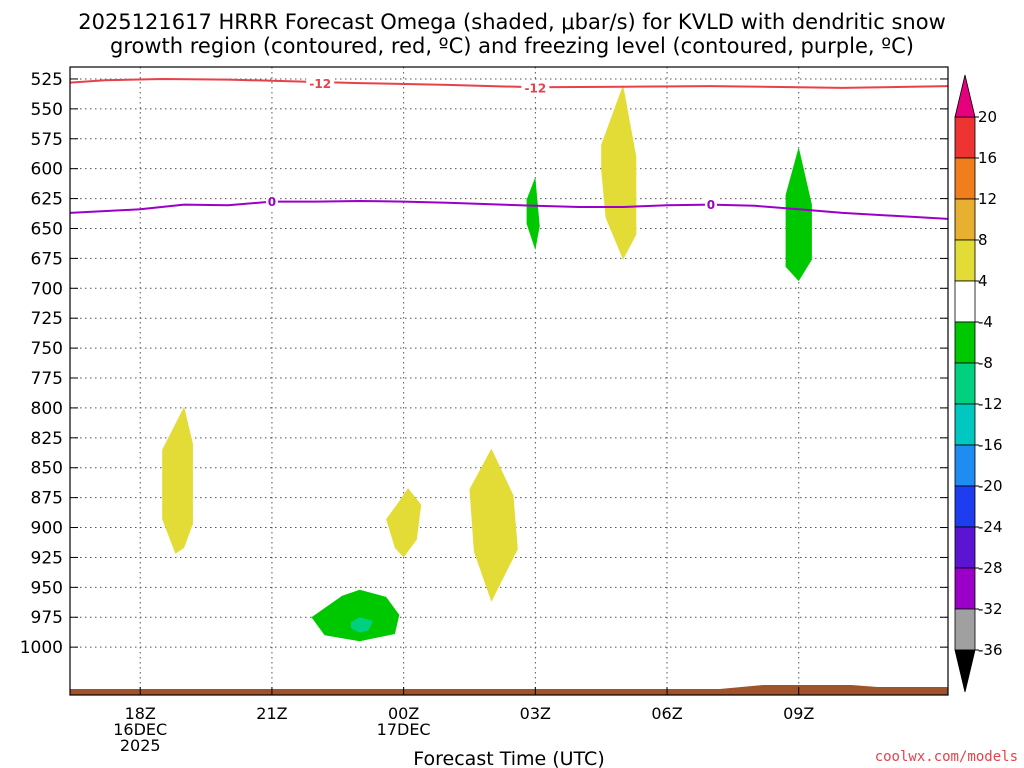 The width and height of the screenshot is (1024, 768). Describe the element at coordinates (965, 506) in the screenshot. I see `colorbar-bin--24-to--20` at that location.